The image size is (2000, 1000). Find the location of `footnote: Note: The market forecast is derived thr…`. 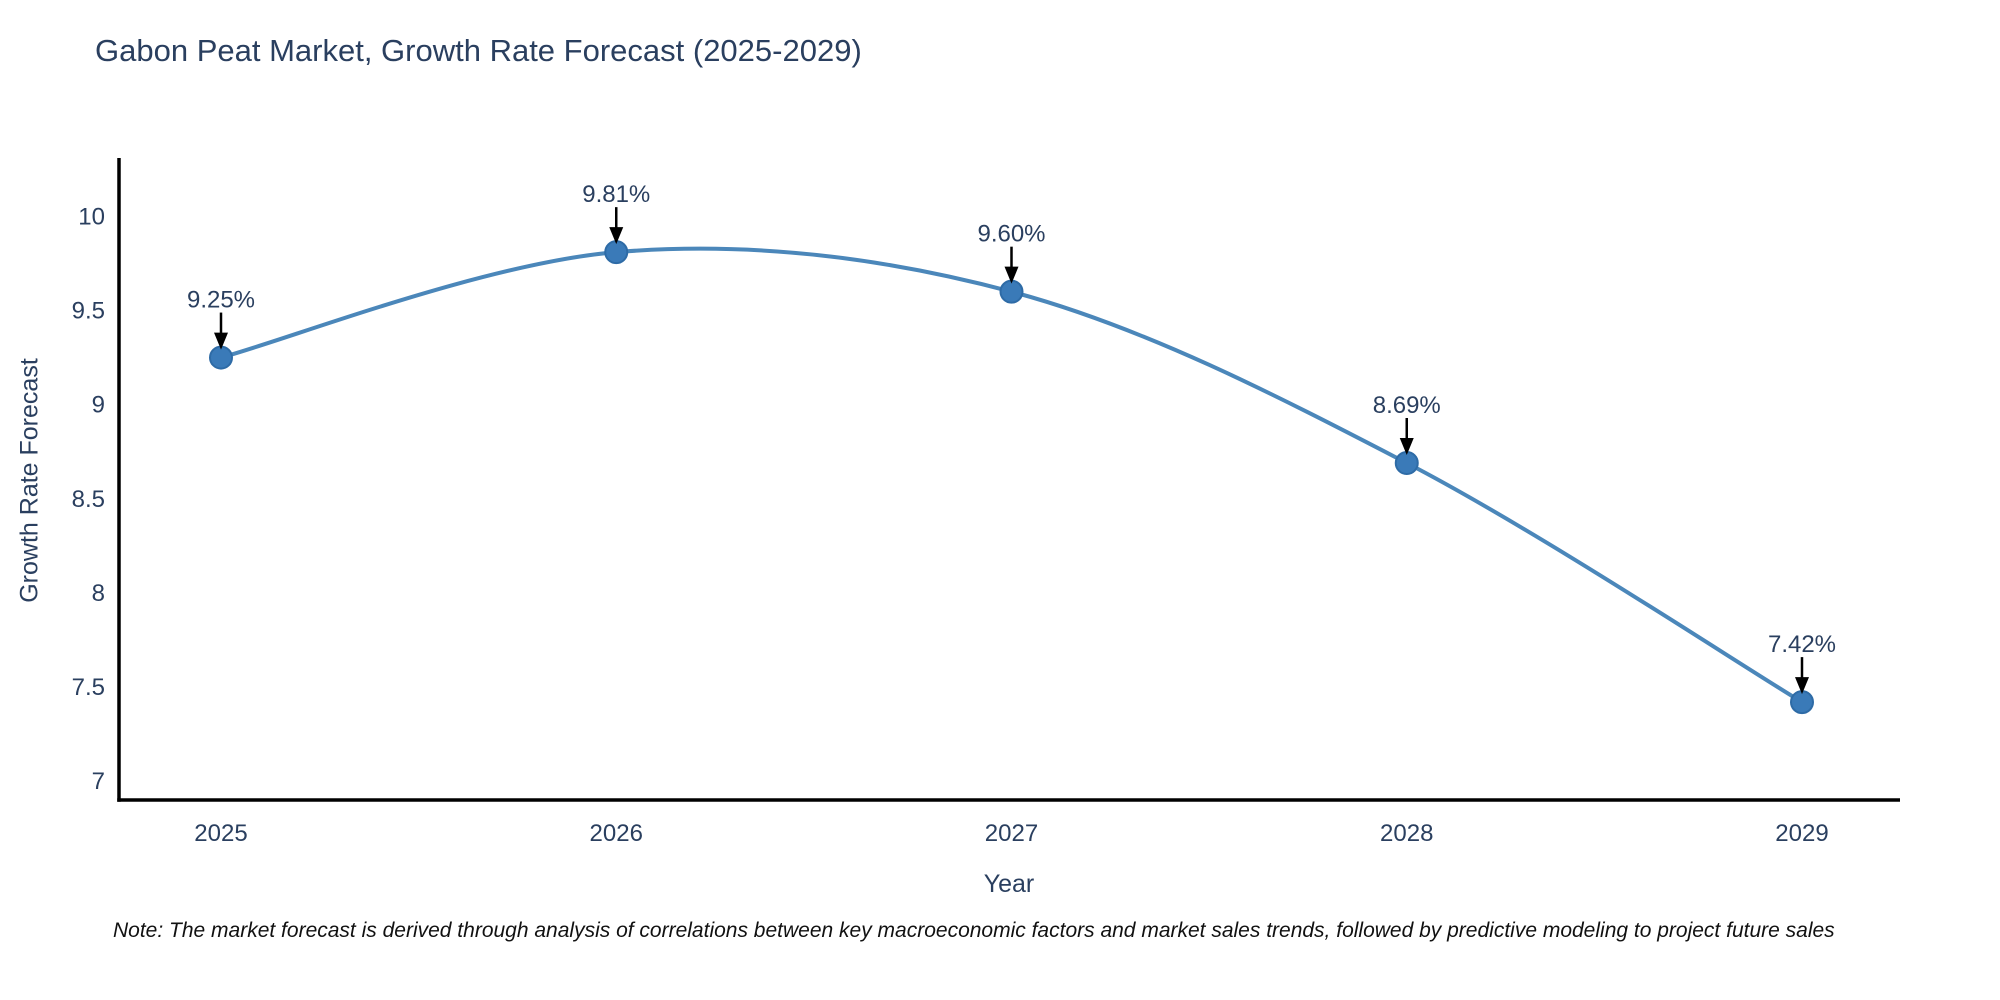

footnote: Note: The market forecast is derived thr… is located at coordinates (974, 930).